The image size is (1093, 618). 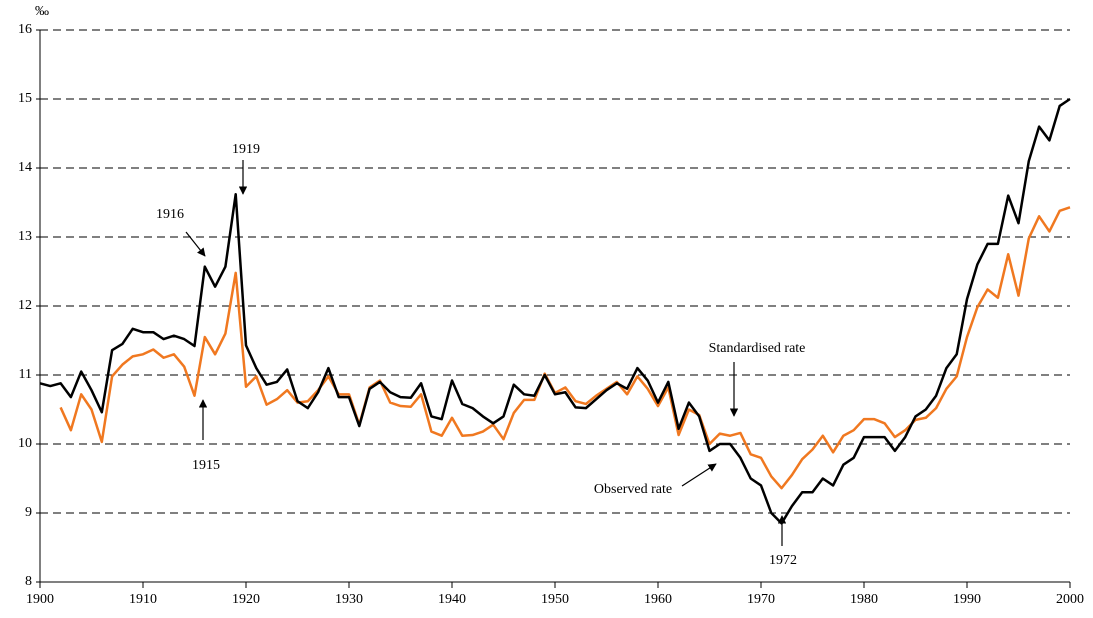 I want to click on x-tick-label: 1980, so click(x=864, y=599).